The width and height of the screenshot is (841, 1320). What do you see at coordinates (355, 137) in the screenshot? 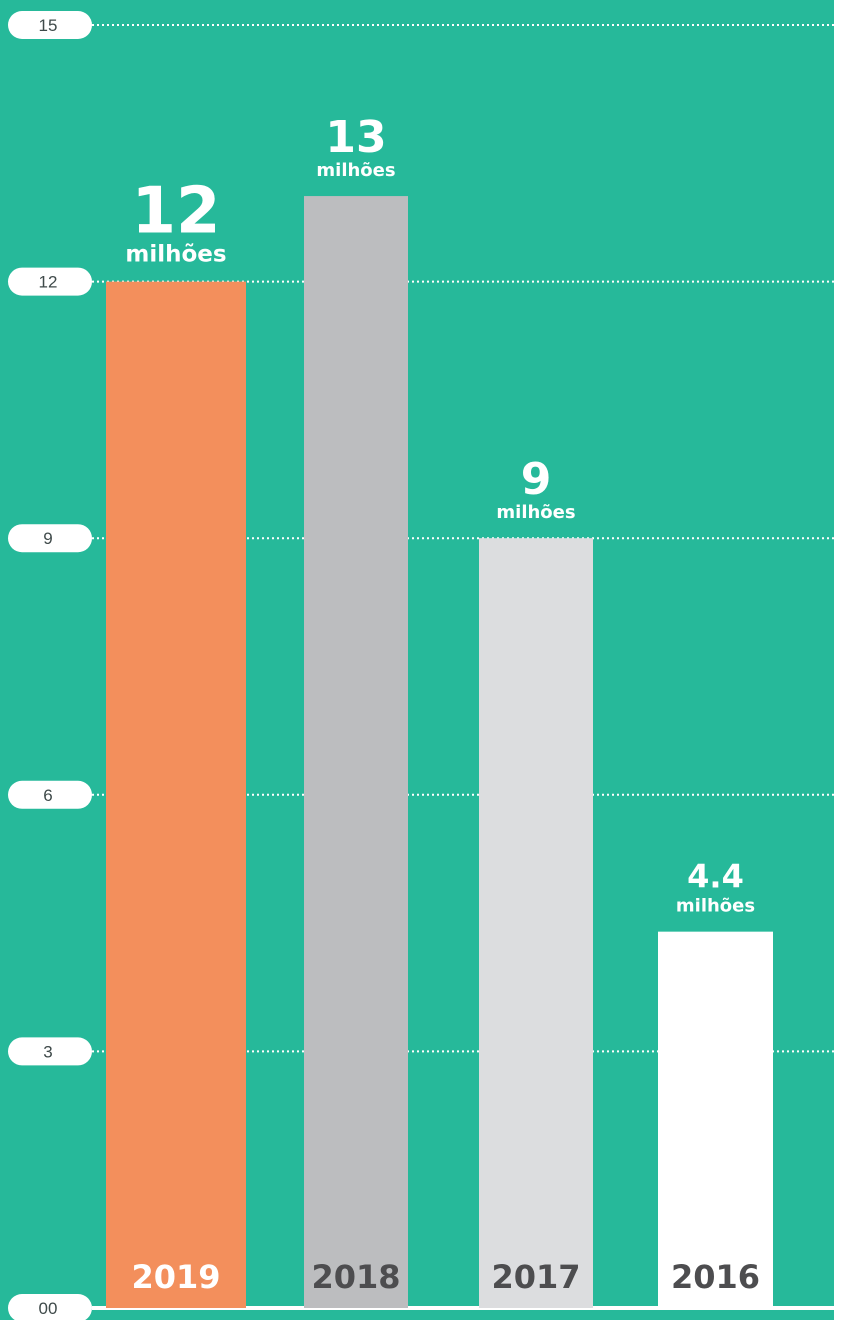
I see `value-label-2018: 13` at bounding box center [355, 137].